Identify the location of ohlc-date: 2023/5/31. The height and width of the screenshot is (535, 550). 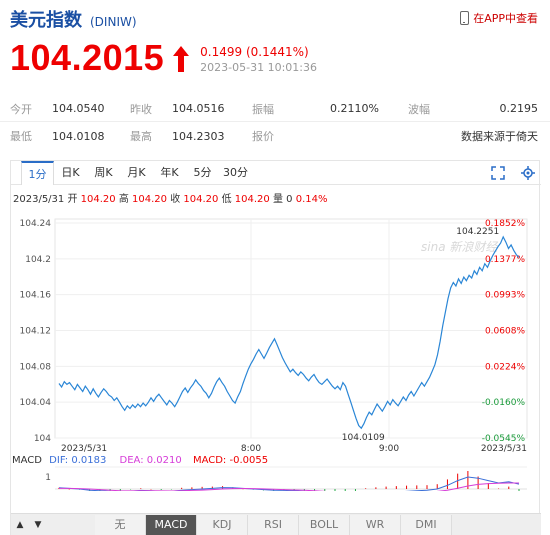
(39, 199).